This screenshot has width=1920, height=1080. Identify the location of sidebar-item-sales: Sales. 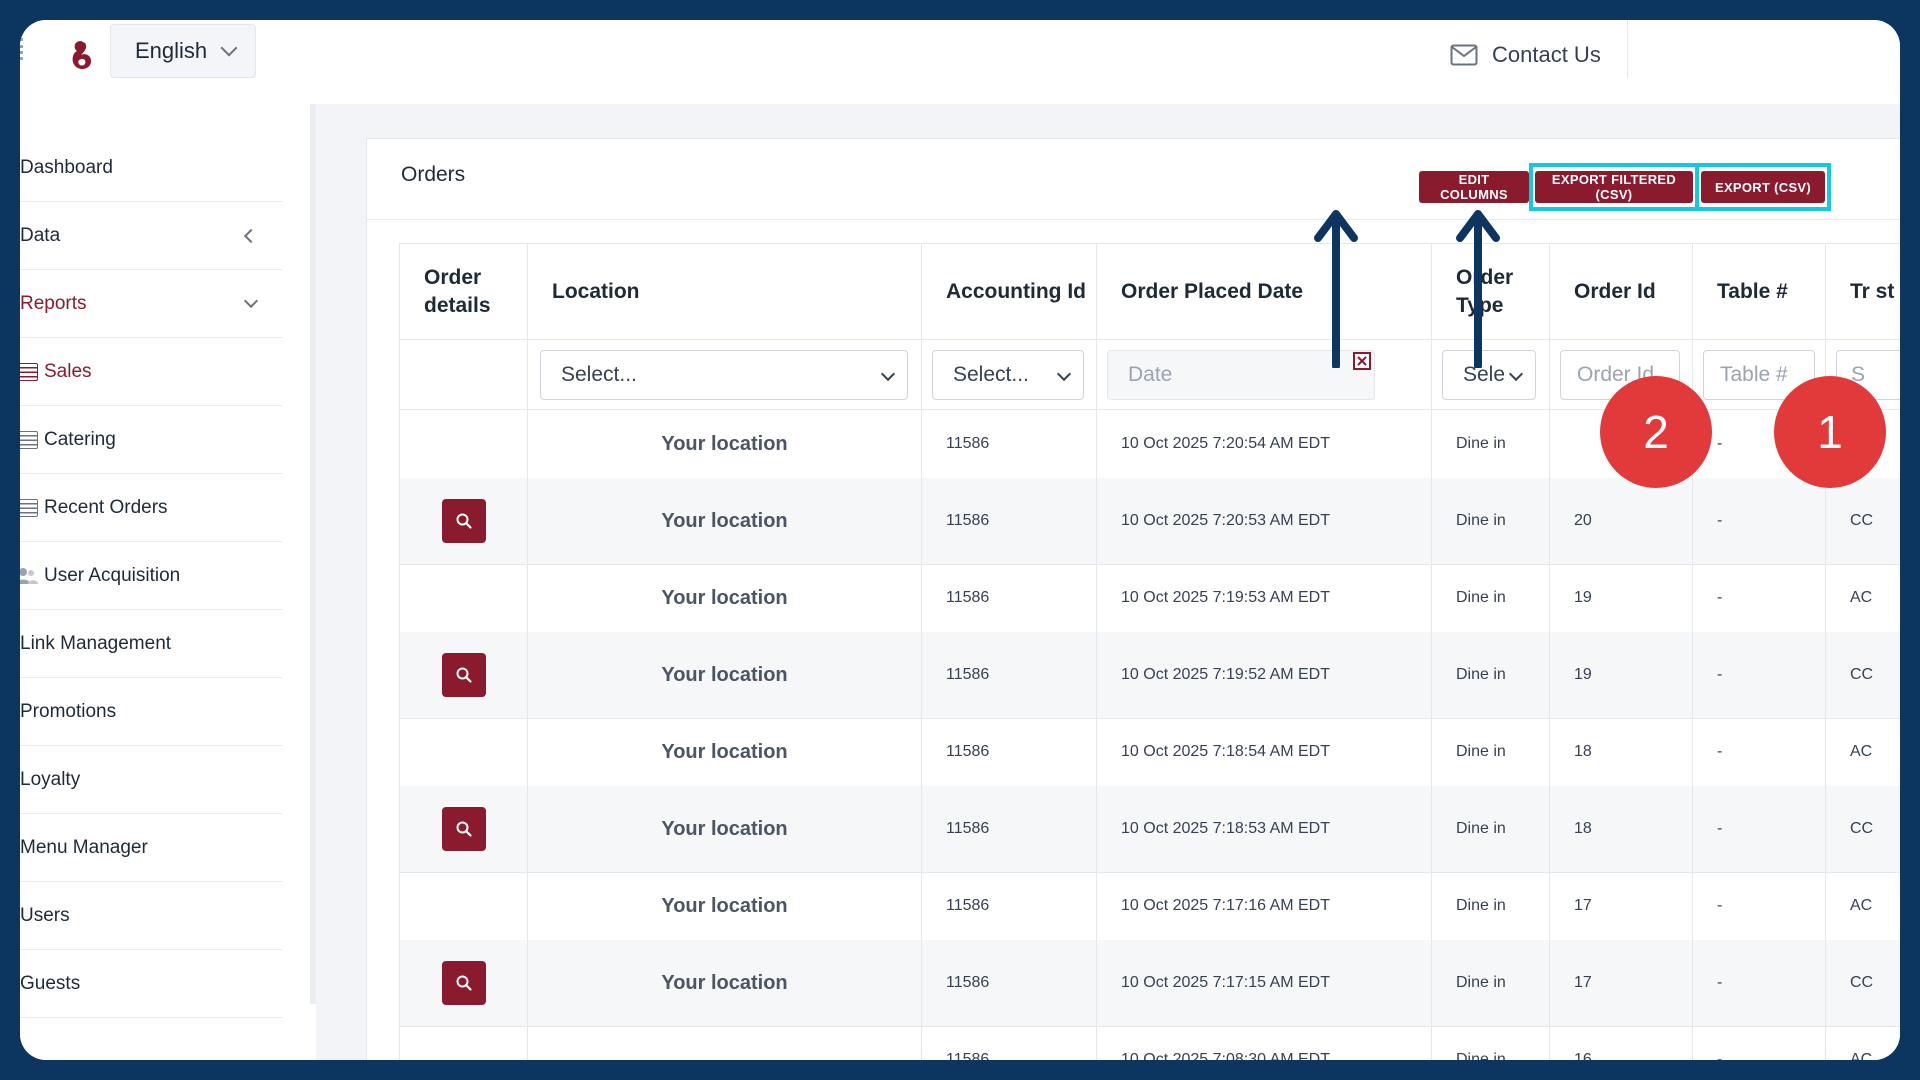
(151, 372).